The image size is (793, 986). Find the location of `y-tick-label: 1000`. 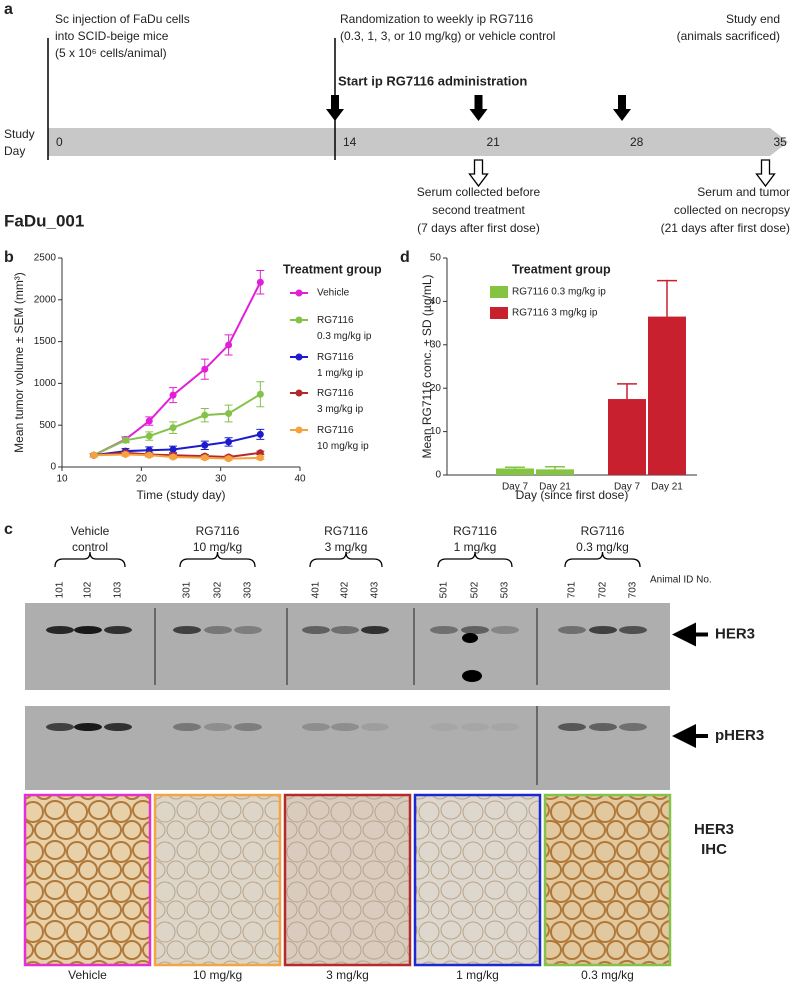

y-tick-label: 1000 is located at coordinates (45, 383).